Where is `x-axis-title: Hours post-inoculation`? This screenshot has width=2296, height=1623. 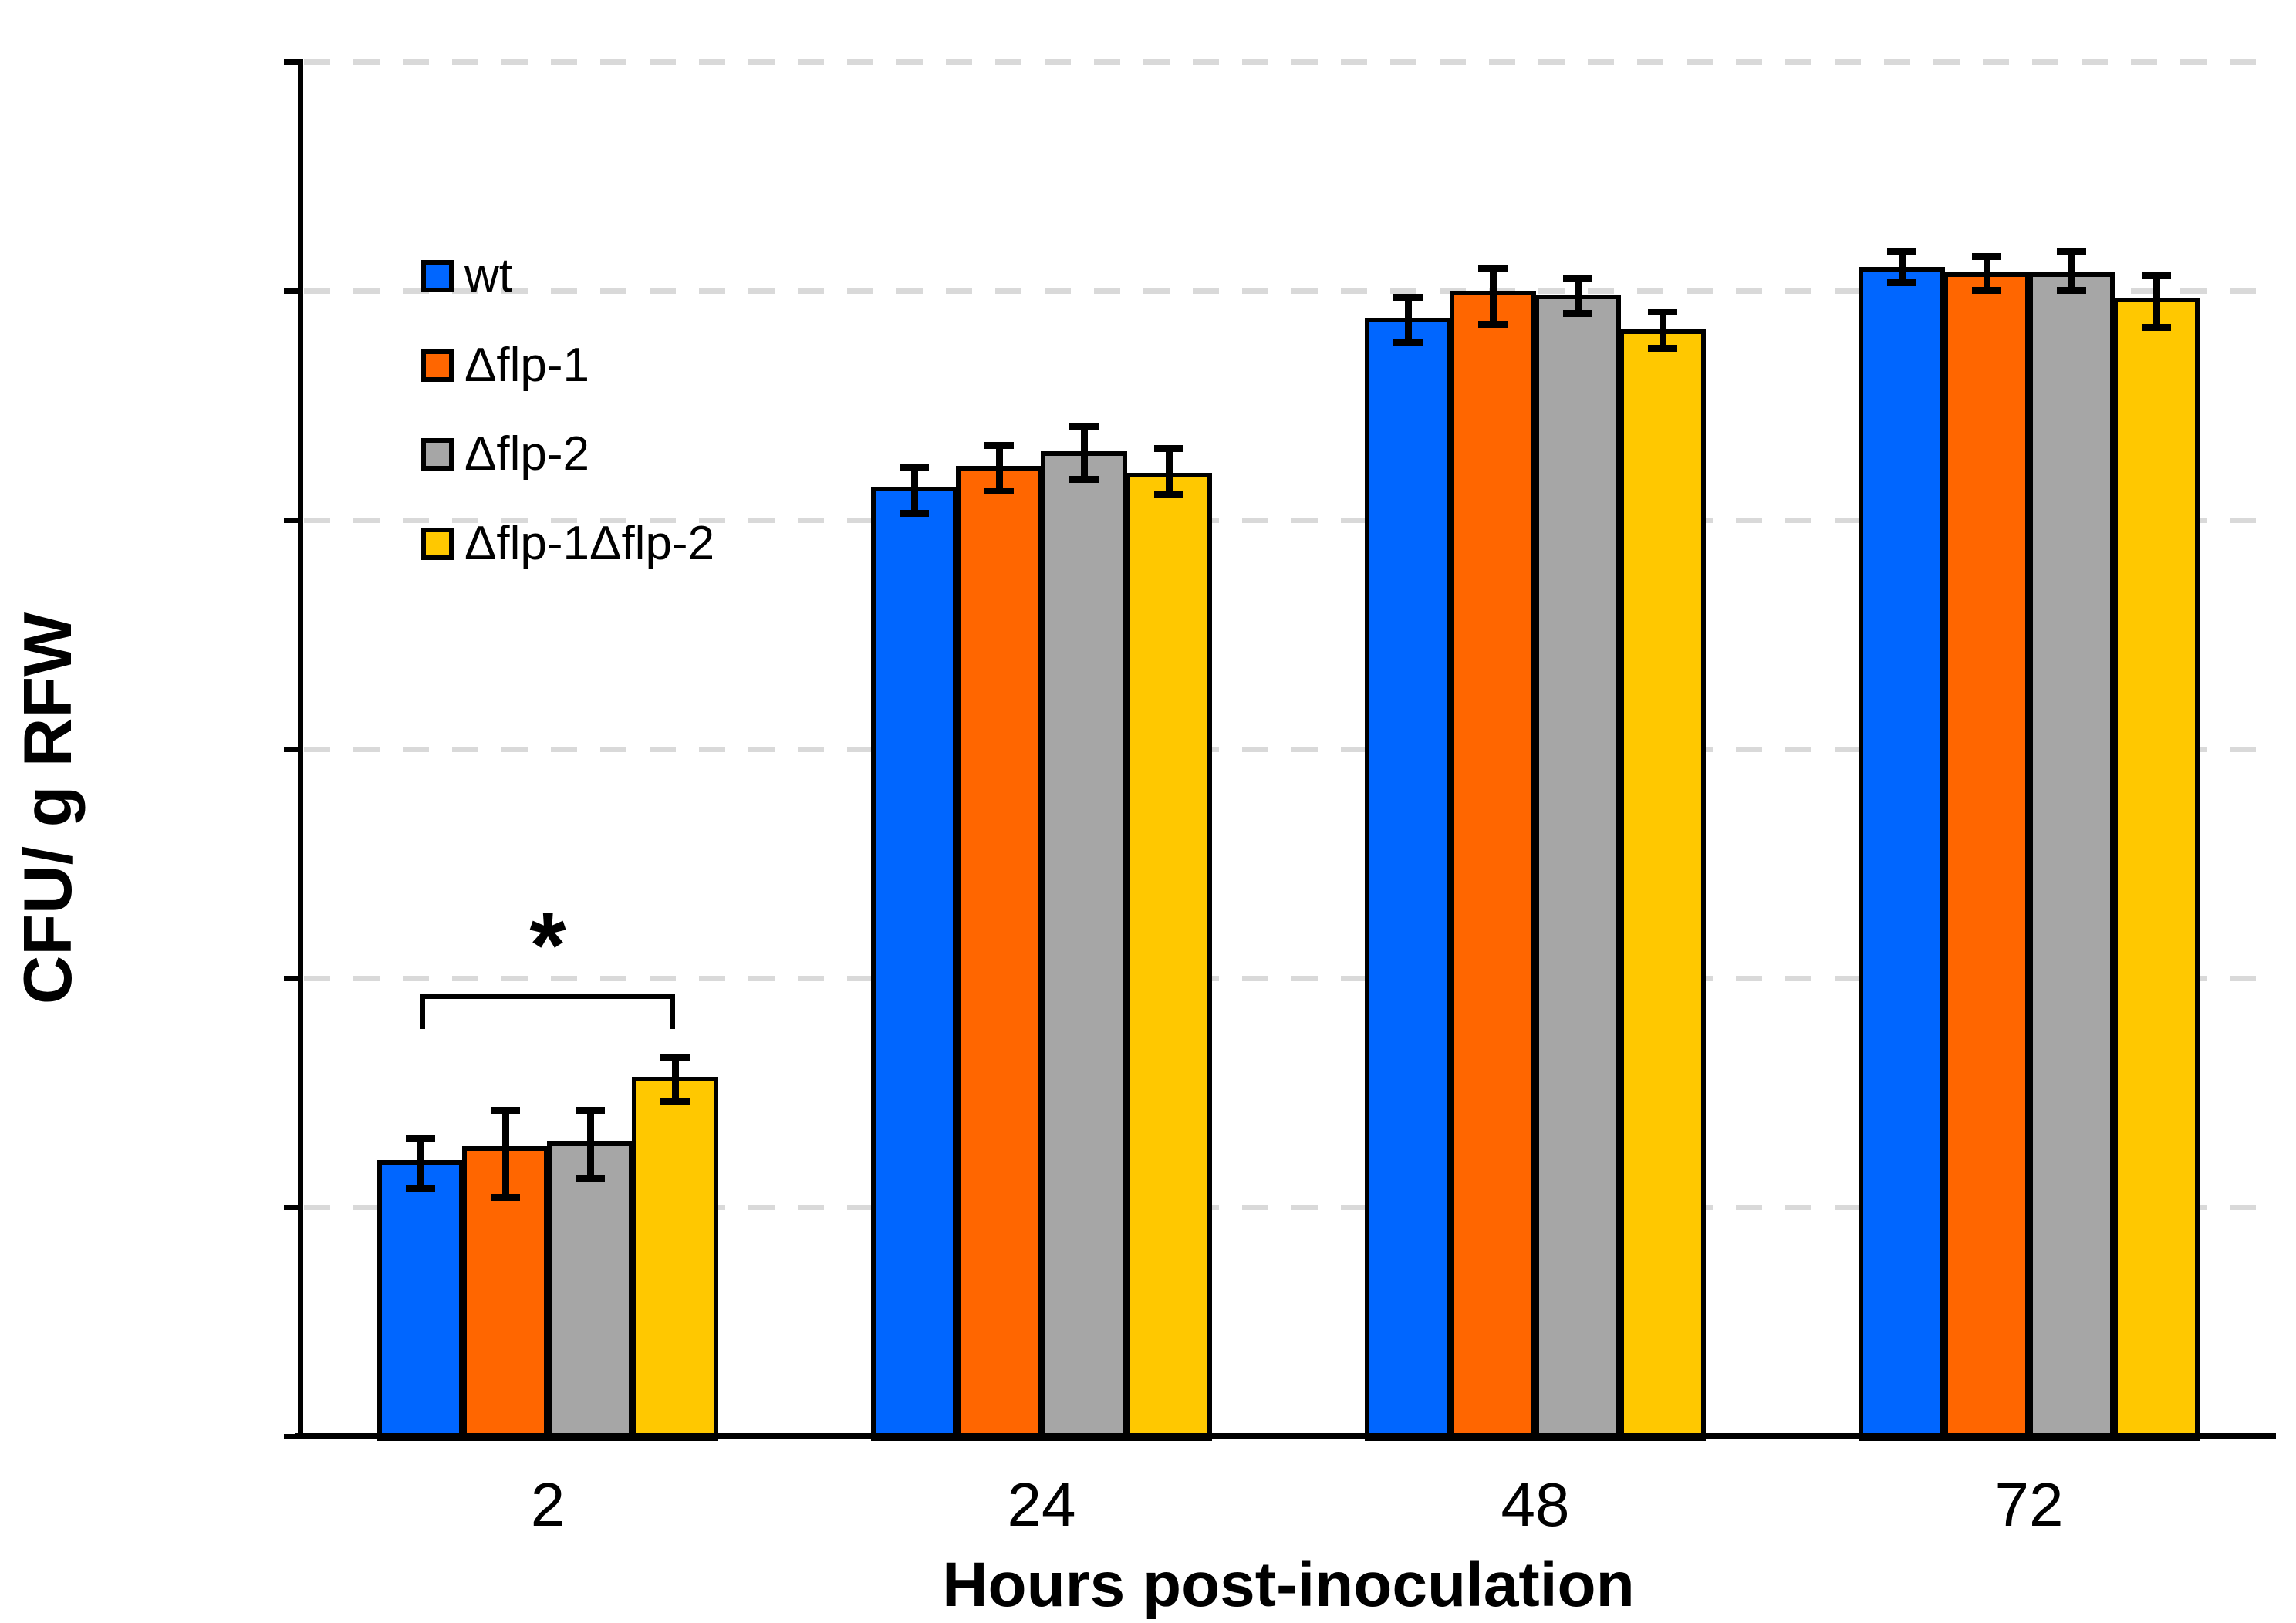
x-axis-title: Hours post-inoculation is located at coordinates (1288, 1585).